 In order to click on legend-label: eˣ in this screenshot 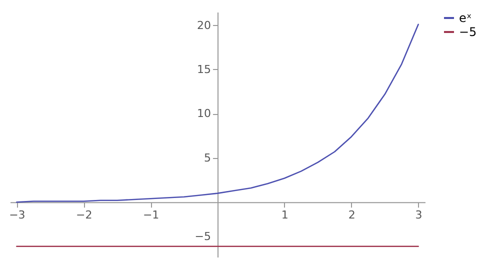, I will do `click(465, 18)`.